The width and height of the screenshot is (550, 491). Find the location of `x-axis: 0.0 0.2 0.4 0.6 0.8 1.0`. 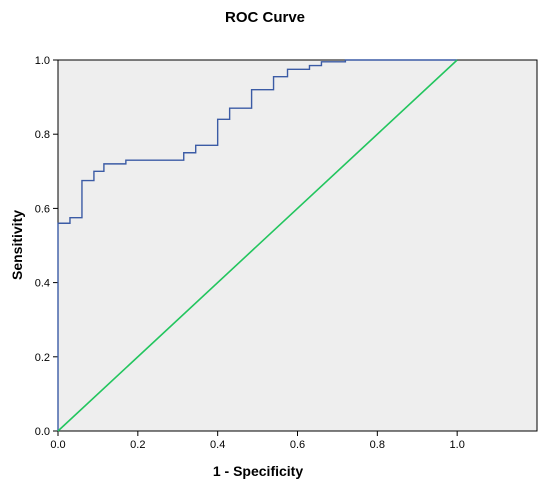

x-axis: 0.0 0.2 0.4 0.6 0.8 1.0 is located at coordinates (257, 441).